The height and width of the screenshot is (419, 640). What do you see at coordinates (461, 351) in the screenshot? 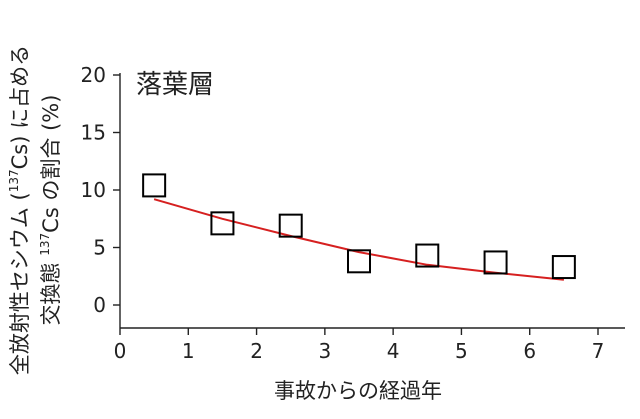
I see `x-tick-label: 5` at bounding box center [461, 351].